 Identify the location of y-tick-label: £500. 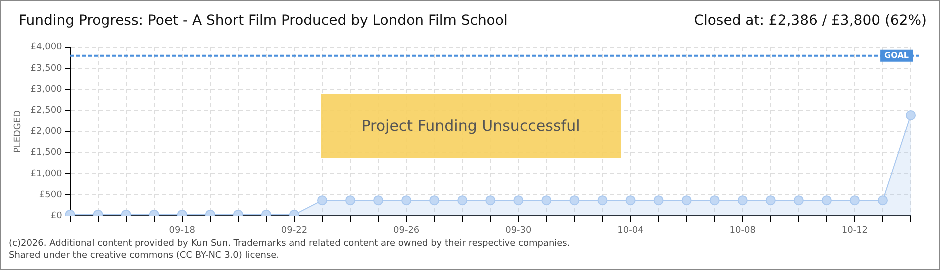
(51, 195).